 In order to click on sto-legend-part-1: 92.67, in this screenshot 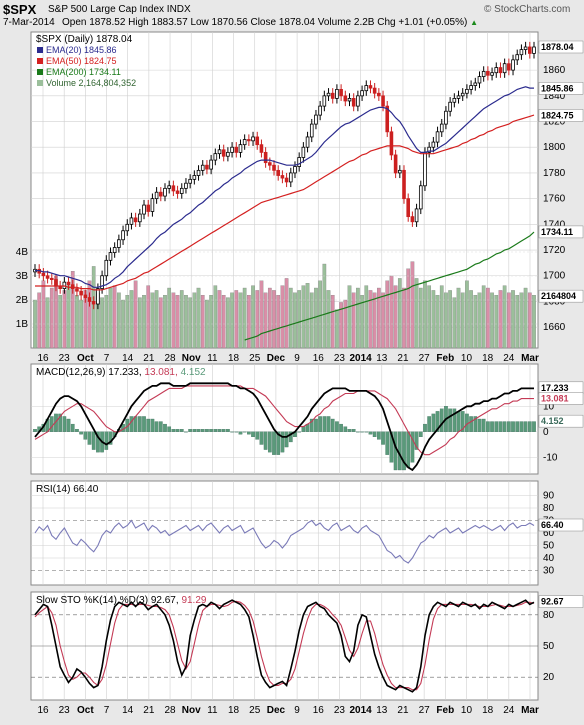, I will do `click(166, 600)`.